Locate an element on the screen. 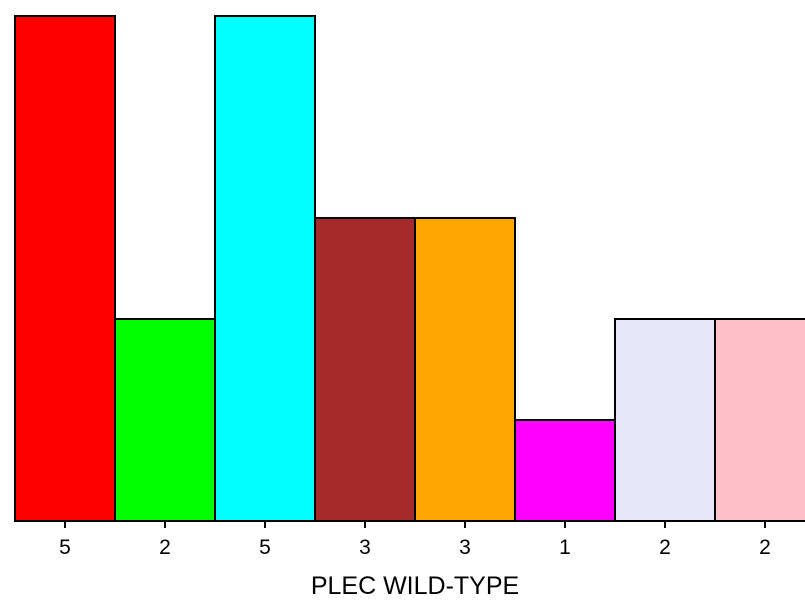  x-tick-label-8: 2 is located at coordinates (765, 547).